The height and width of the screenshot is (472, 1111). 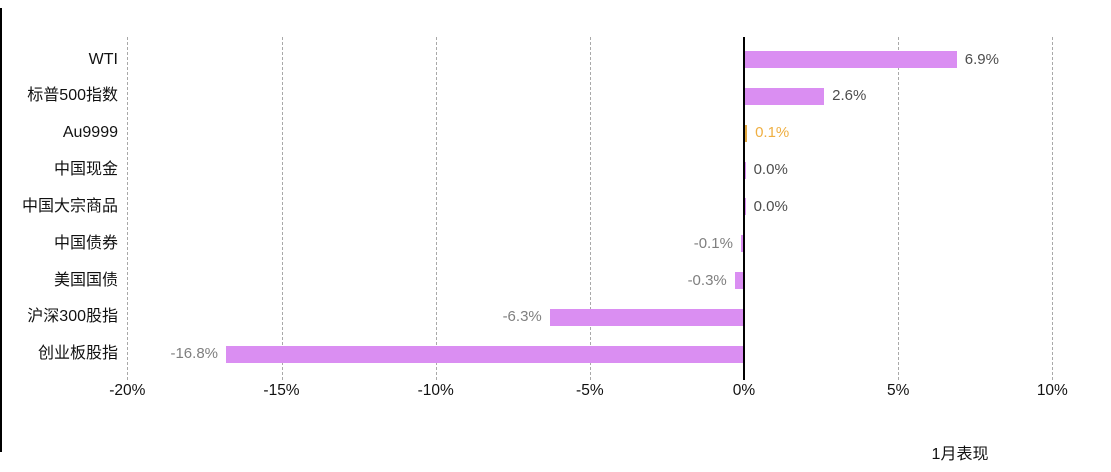 What do you see at coordinates (72, 317) in the screenshot?
I see `category-label: 沪深300股指` at bounding box center [72, 317].